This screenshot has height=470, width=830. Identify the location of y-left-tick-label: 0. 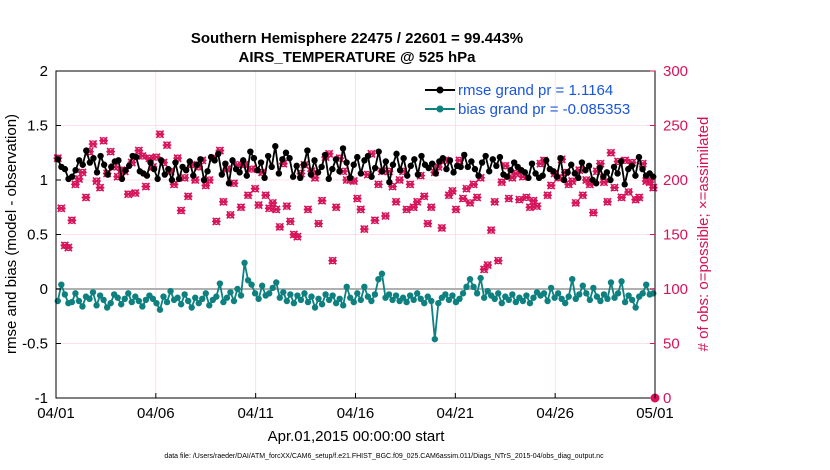
(44, 289).